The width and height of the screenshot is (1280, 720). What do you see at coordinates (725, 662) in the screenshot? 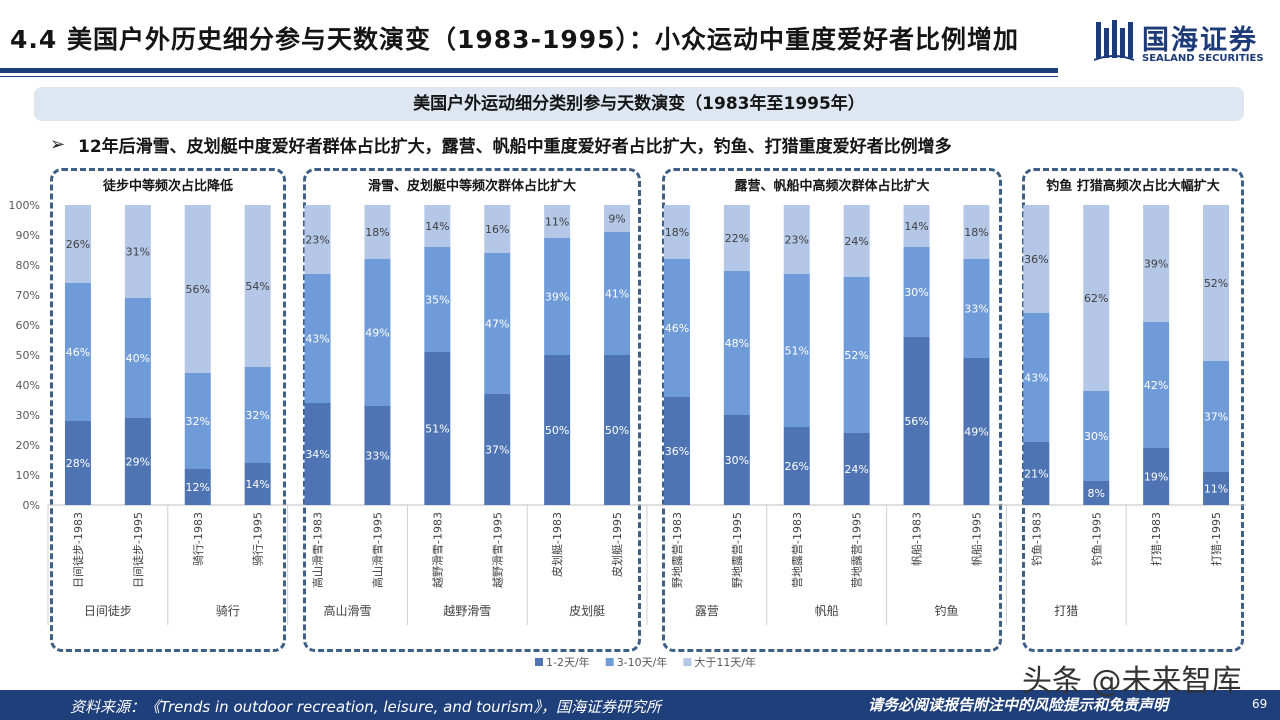
I see `legend-label: 大于11天/年` at bounding box center [725, 662].